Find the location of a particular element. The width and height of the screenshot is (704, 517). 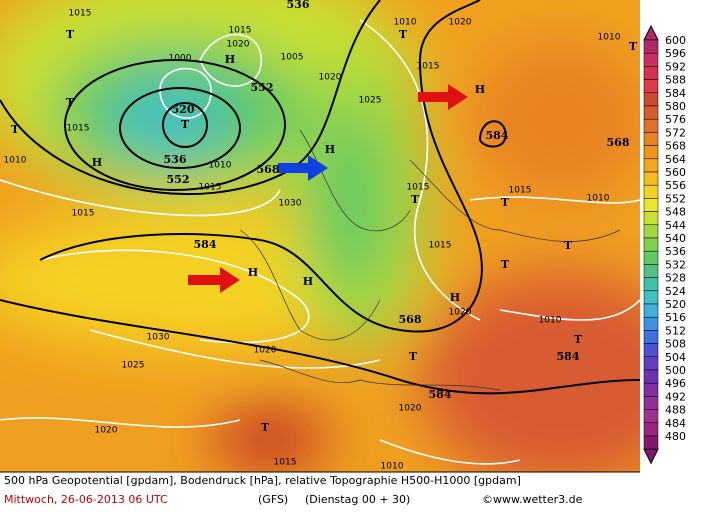

colorbar-label: 520 is located at coordinates (675, 304).